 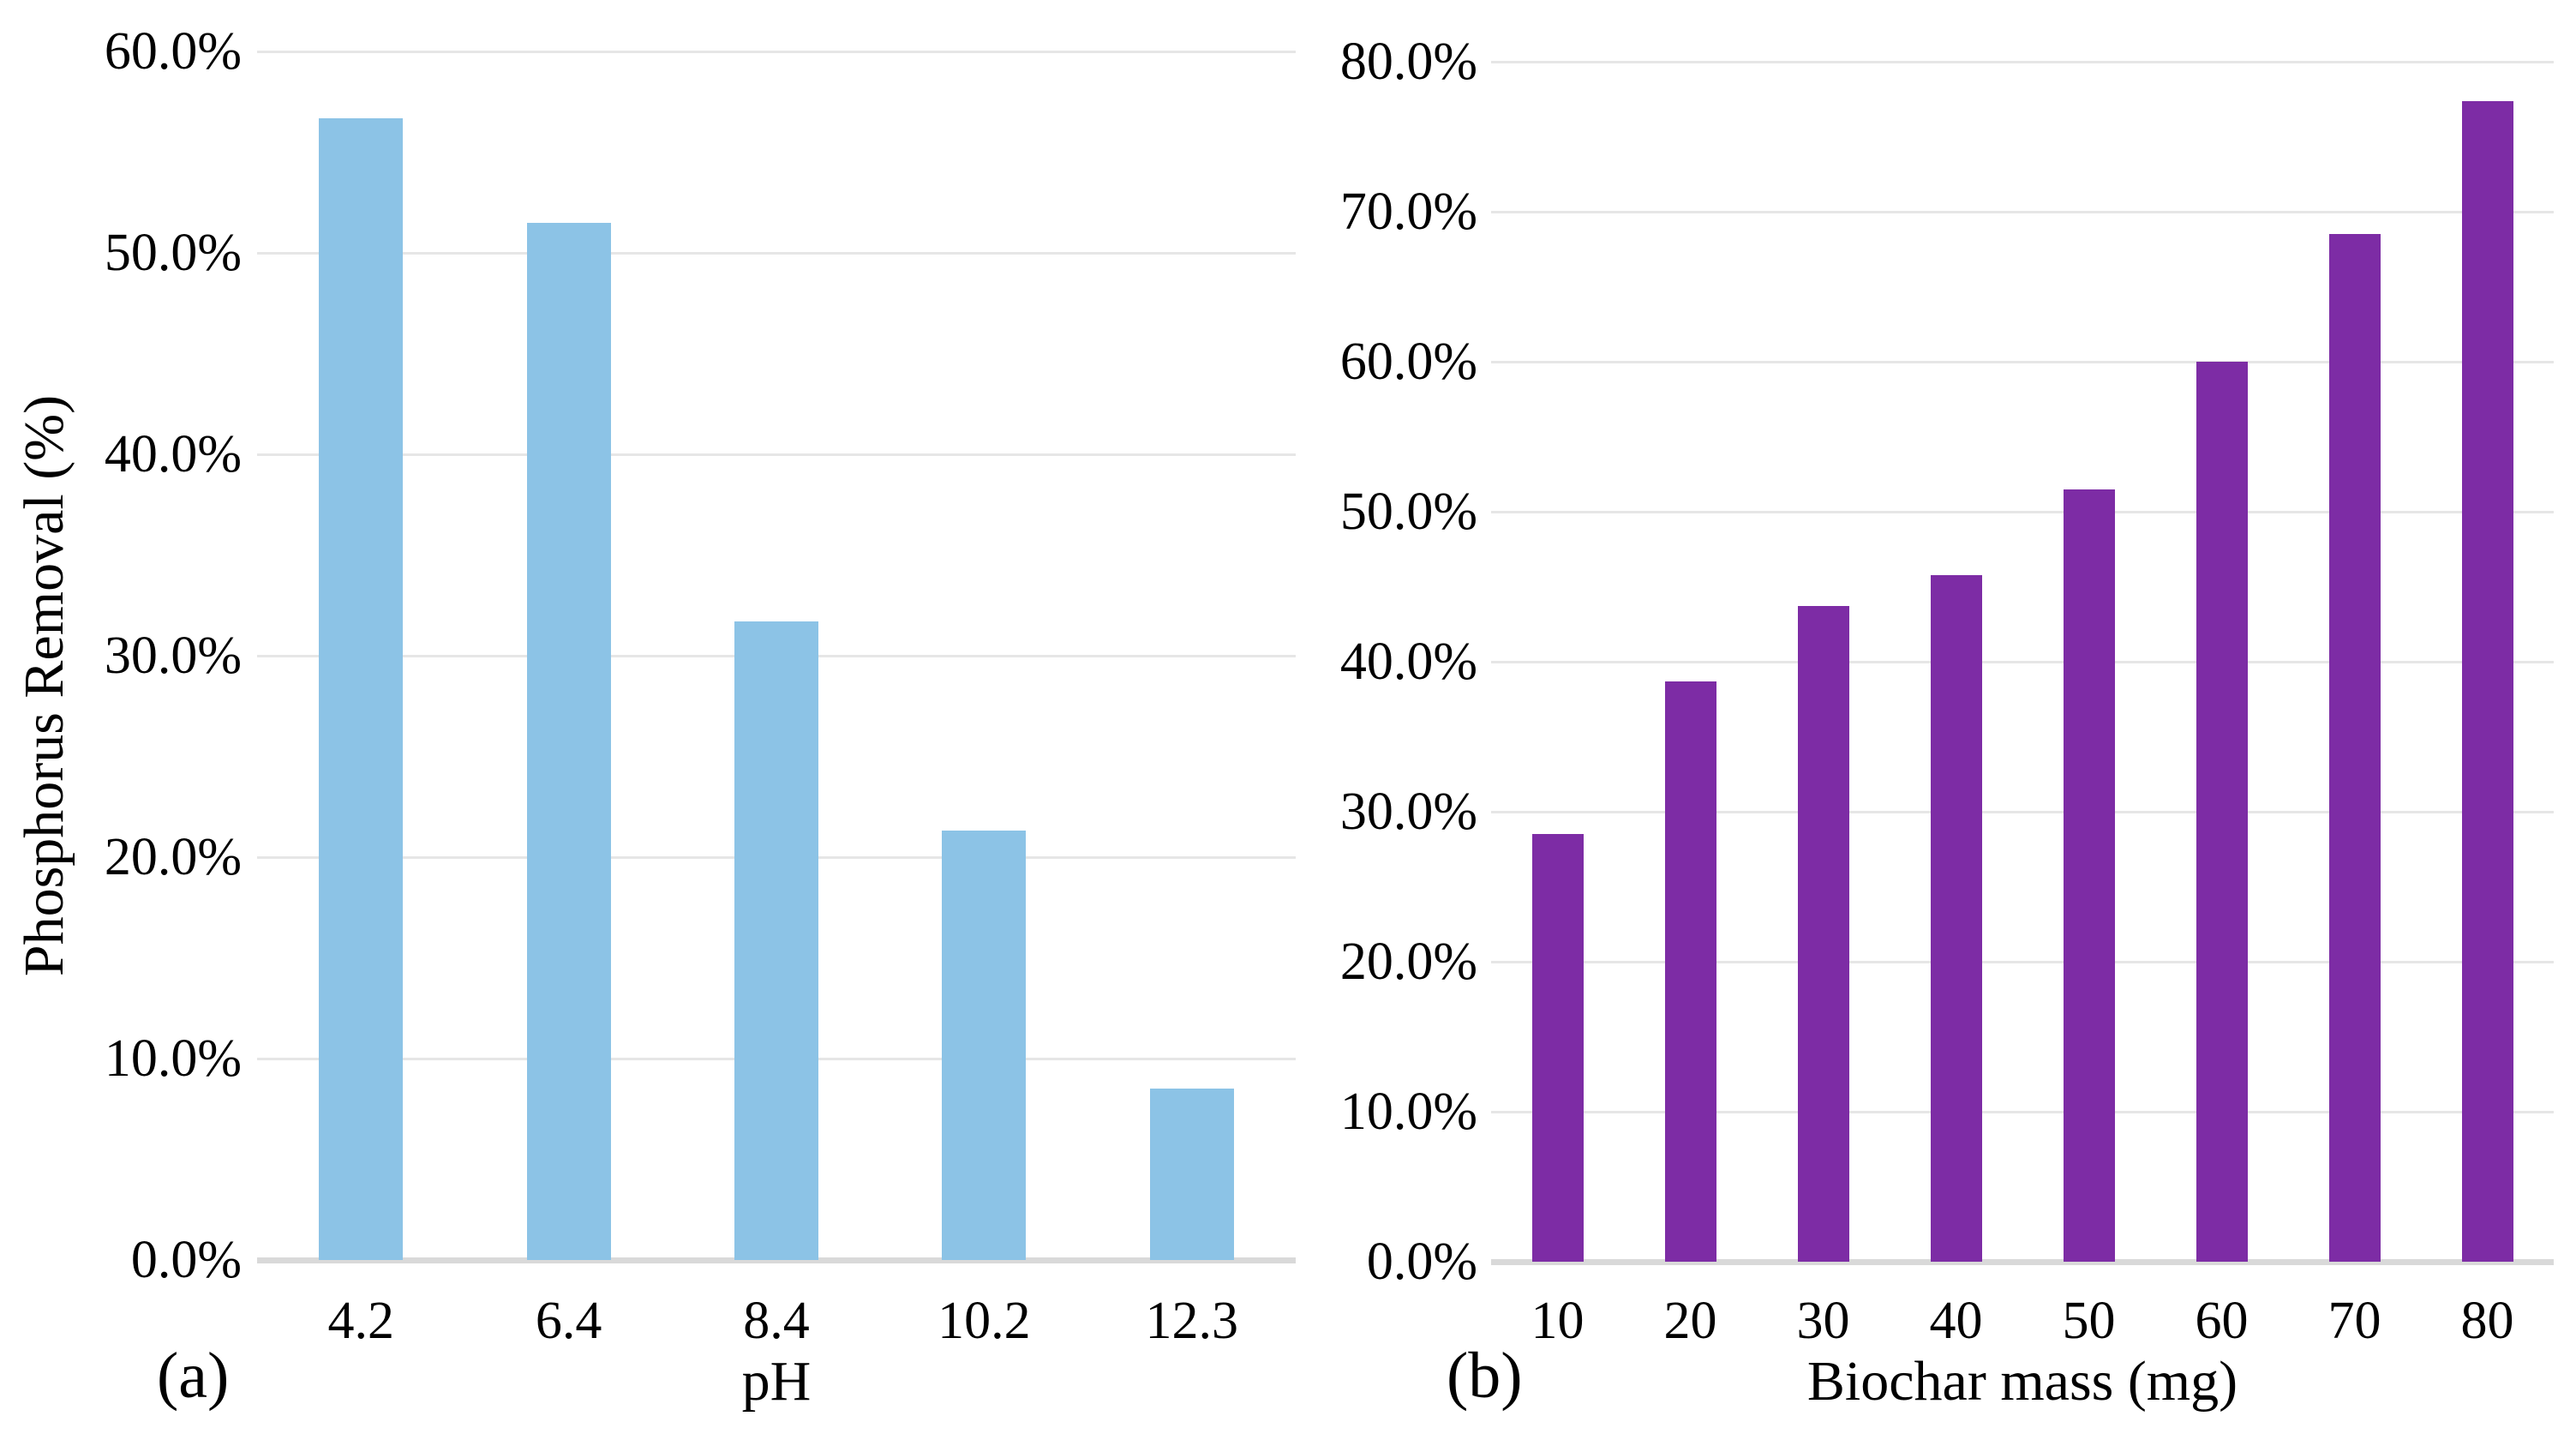 I want to click on x-tick-label-40: 40, so click(x=1956, y=1321).